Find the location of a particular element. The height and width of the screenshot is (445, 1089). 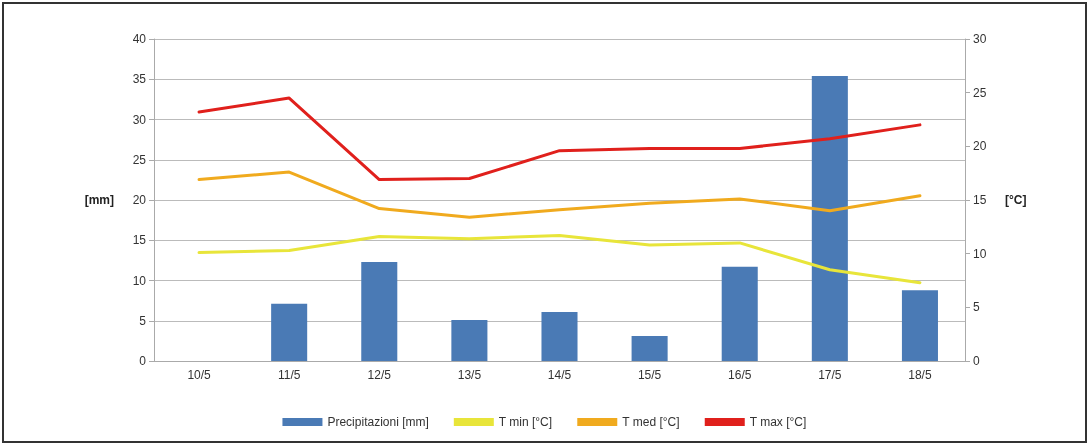

y-tick-label: 0 is located at coordinates (143, 361).